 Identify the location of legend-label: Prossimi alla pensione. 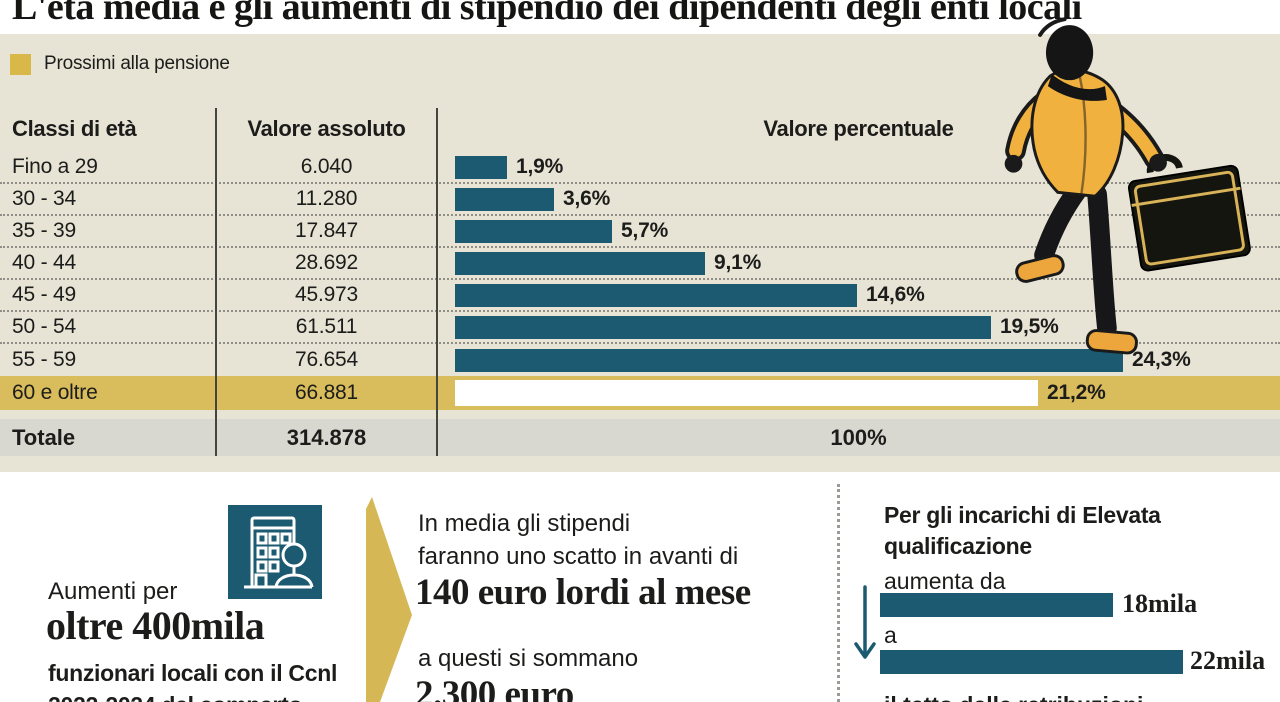
(137, 63).